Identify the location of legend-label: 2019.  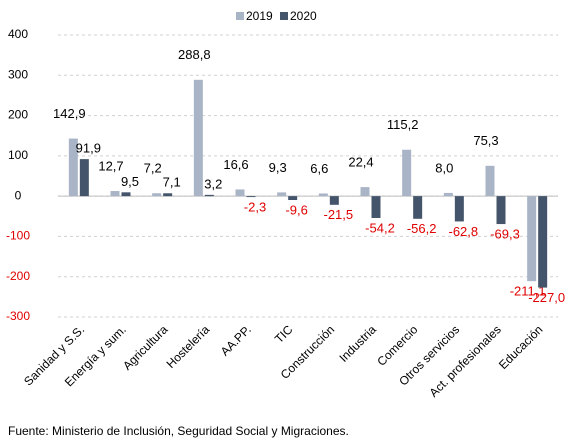
(259, 16).